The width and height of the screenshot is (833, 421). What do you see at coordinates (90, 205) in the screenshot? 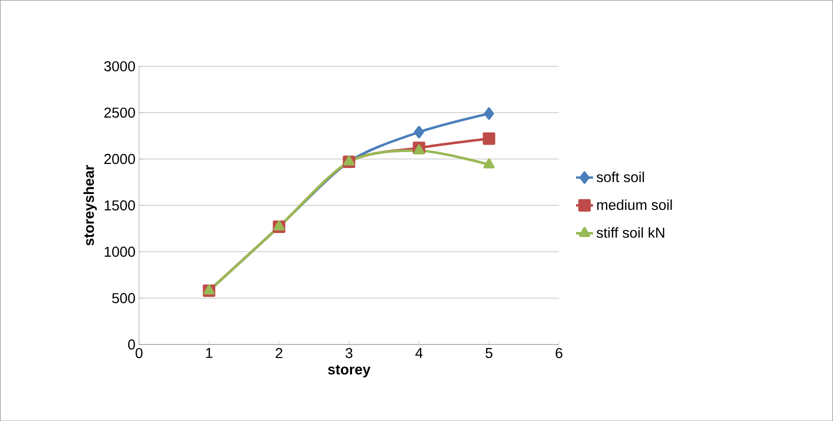
I see `y-axis-title: storeyshear` at bounding box center [90, 205].